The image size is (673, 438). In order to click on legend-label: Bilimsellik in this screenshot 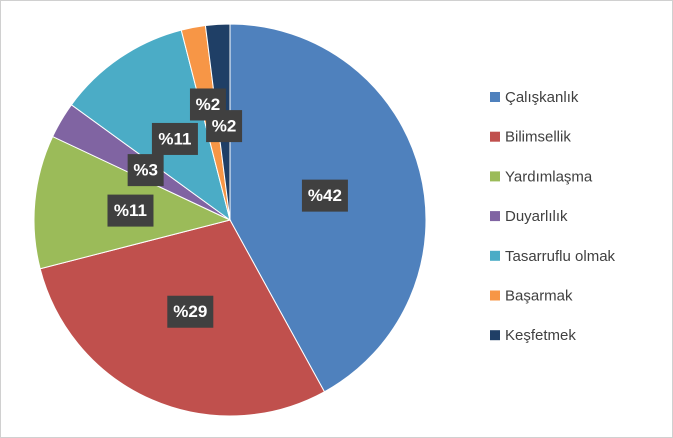, I will do `click(538, 137)`.